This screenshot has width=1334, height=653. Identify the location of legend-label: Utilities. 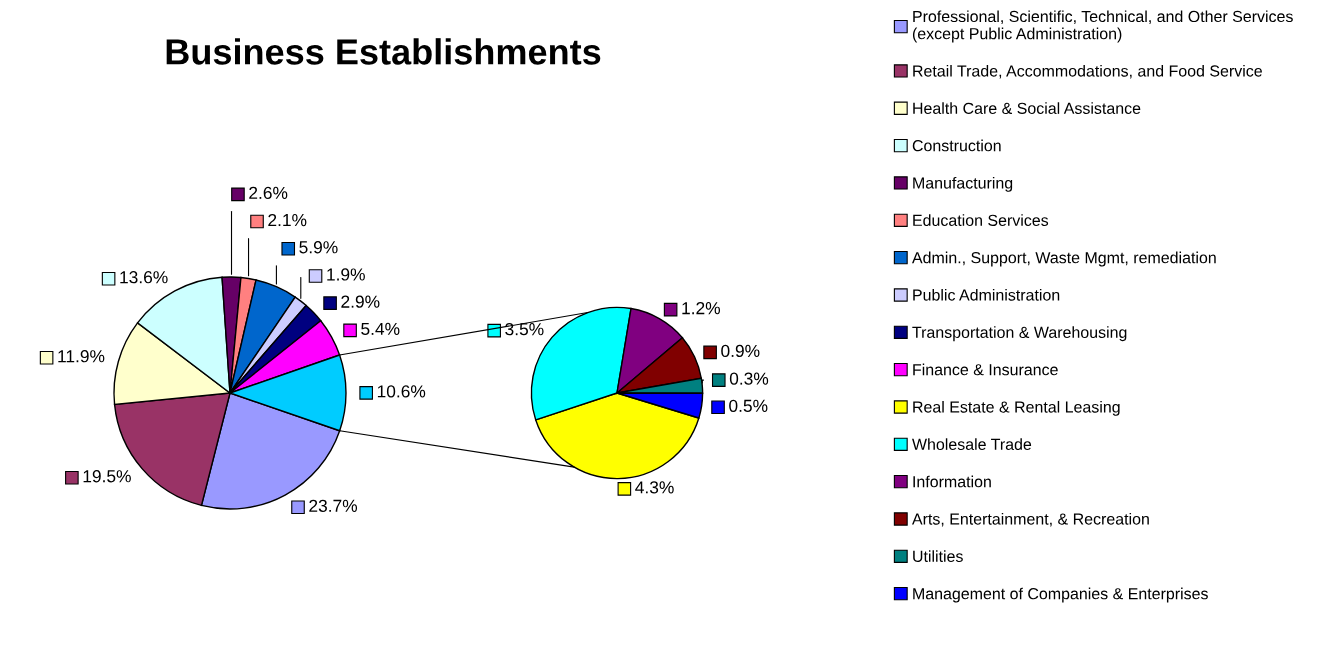
(938, 556).